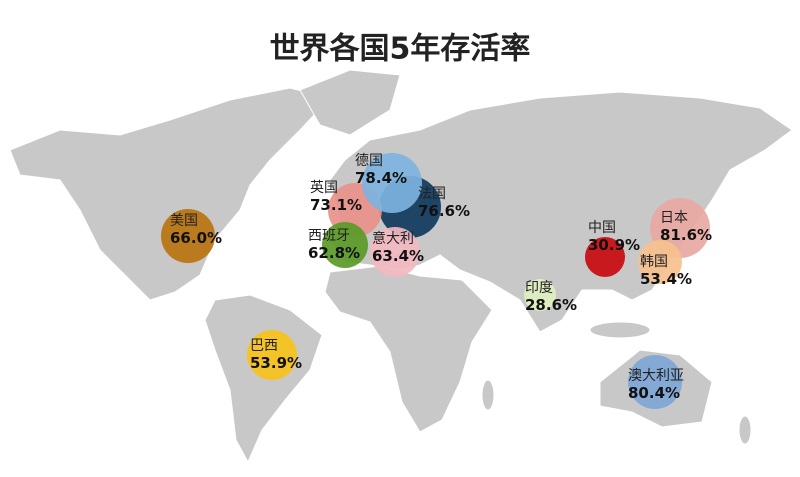  Describe the element at coordinates (381, 178) in the screenshot. I see `value-label: 78.4%` at that location.